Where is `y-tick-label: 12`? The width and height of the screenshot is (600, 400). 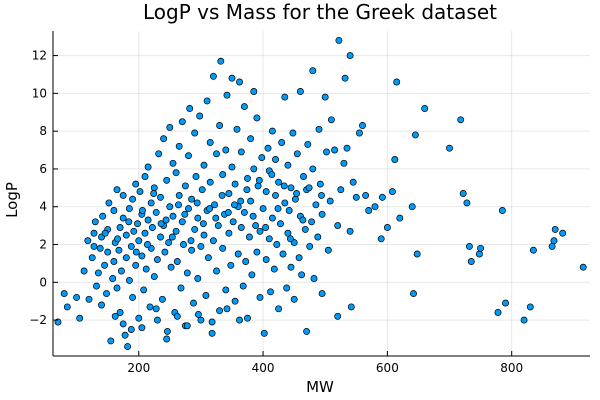
y-tick-label: 12 is located at coordinates (39, 56).